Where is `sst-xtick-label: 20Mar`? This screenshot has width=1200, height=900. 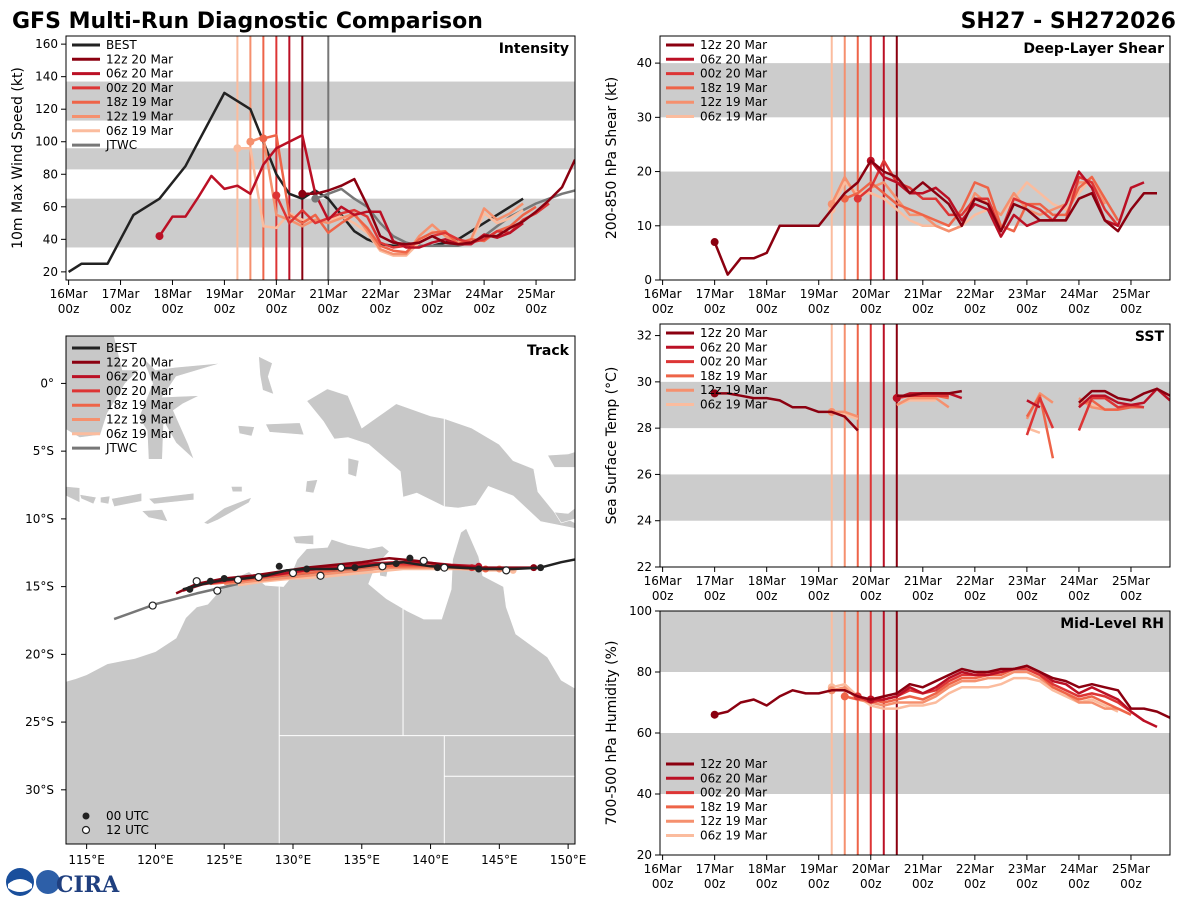 sst-xtick-label: 20Mar is located at coordinates (871, 581).